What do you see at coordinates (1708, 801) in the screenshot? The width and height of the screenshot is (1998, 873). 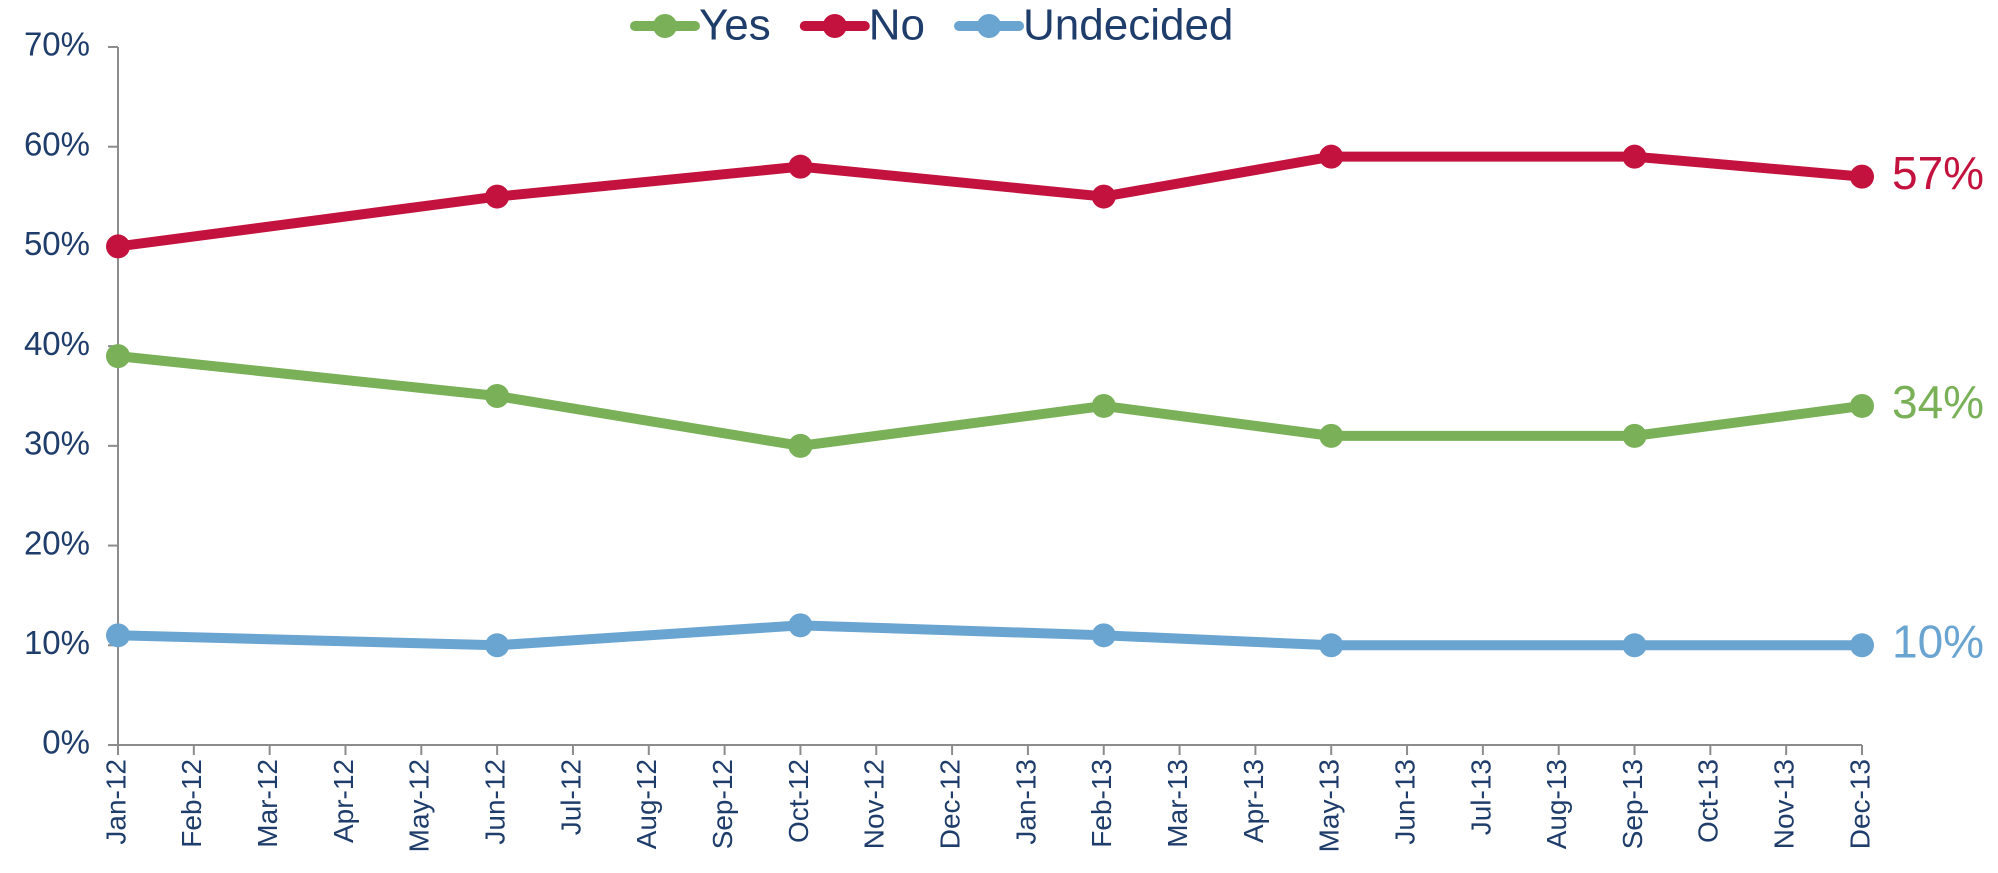 I see `x-tick-label: Oct-13` at bounding box center [1708, 801].